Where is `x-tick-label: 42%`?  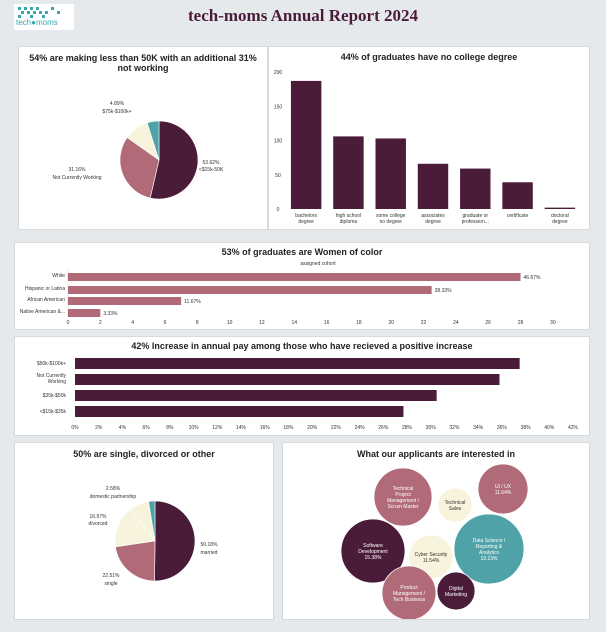
x-tick-label: 42% is located at coordinates (573, 428).